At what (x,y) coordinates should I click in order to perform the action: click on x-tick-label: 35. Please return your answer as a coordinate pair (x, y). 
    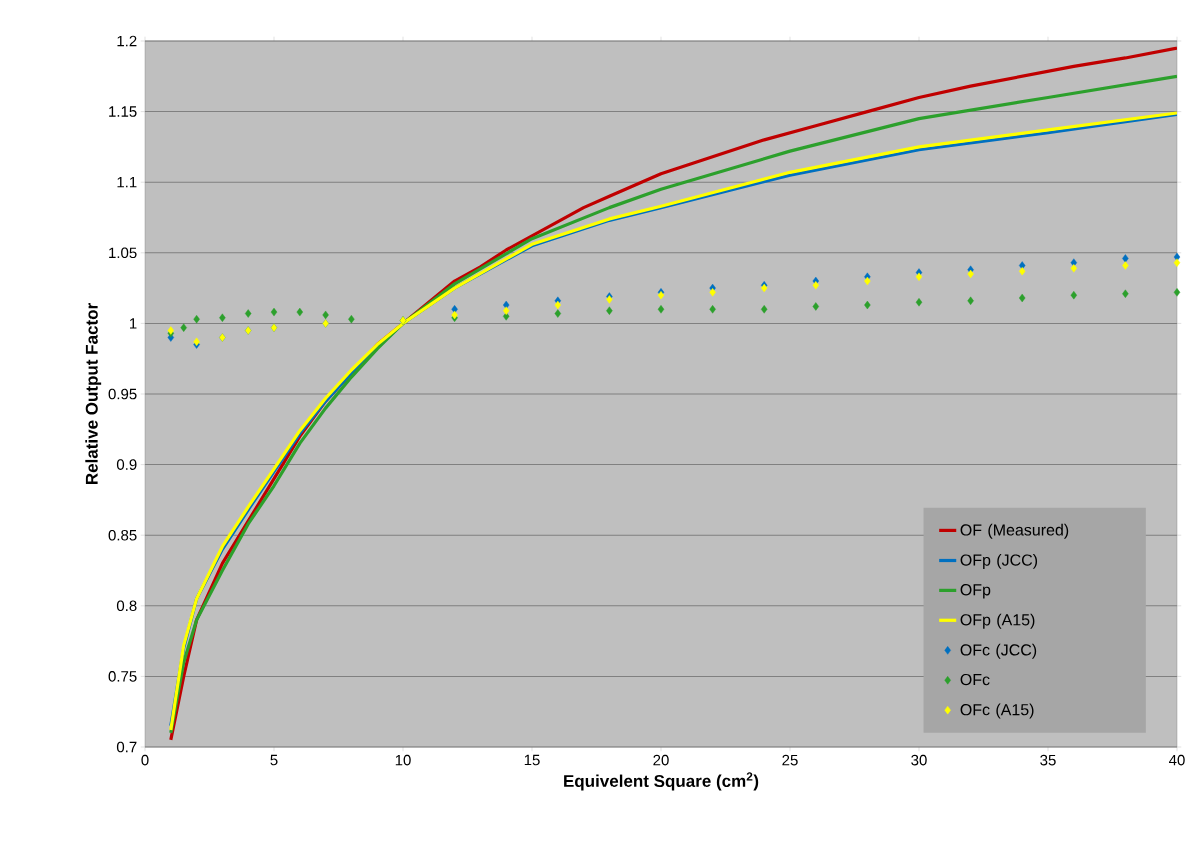
    Looking at the image, I should click on (1048, 760).